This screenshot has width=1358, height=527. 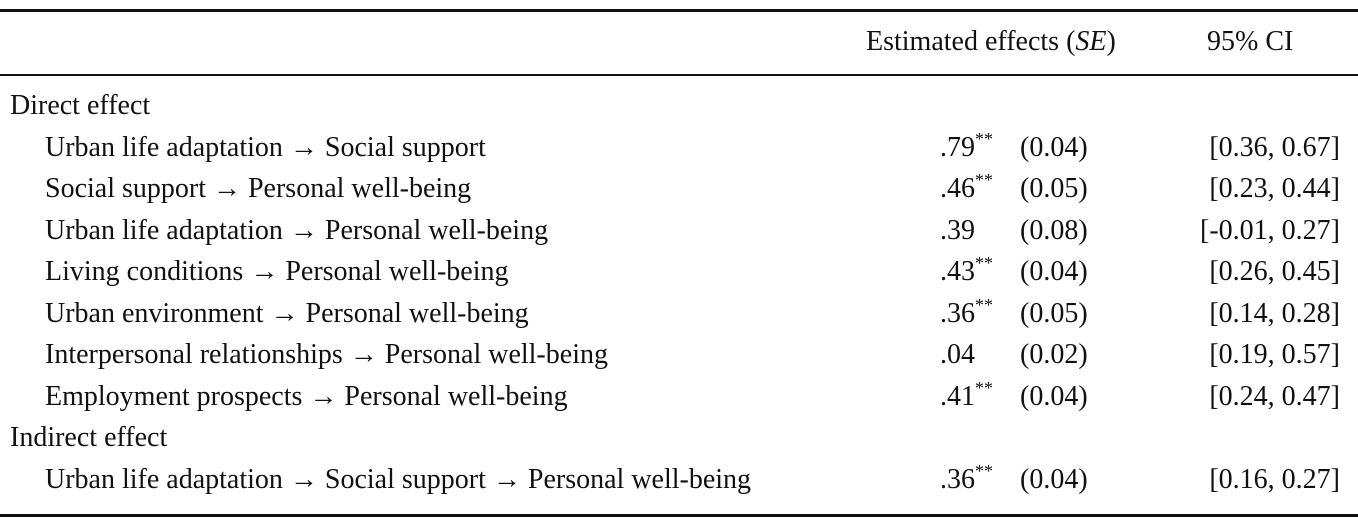 What do you see at coordinates (277, 271) in the screenshot?
I see `row-label: Living conditions → Personal well-being` at bounding box center [277, 271].